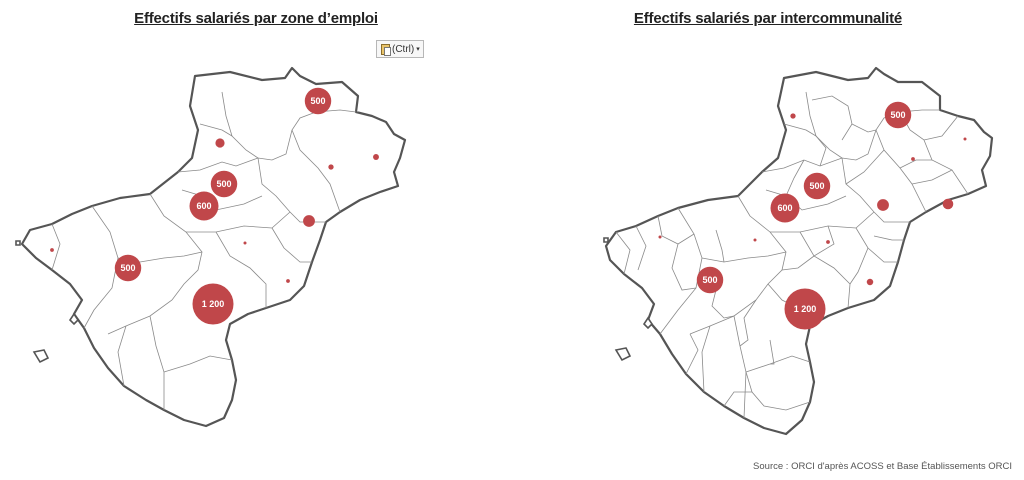 The image size is (1024, 480). What do you see at coordinates (256, 18) in the screenshot?
I see `map-title-employment-zones: Effectifs salariés par zone d’emploi` at bounding box center [256, 18].